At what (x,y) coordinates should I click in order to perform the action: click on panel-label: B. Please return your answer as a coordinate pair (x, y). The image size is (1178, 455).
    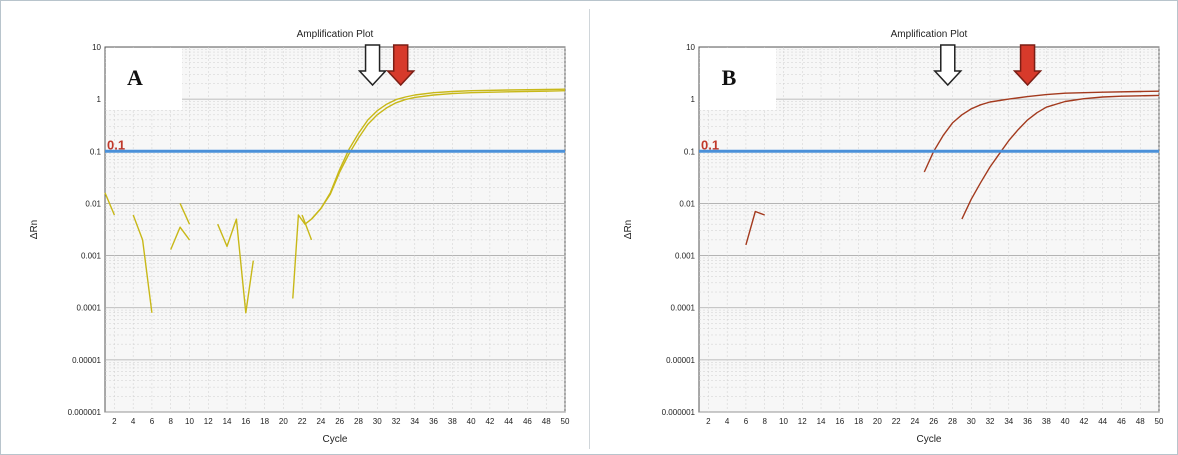
    Looking at the image, I should click on (729, 77).